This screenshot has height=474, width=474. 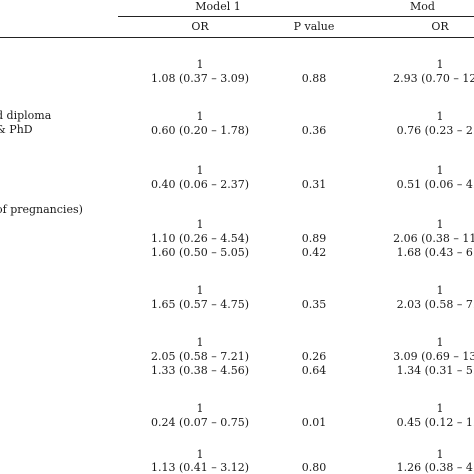 What do you see at coordinates (200, 130) in the screenshot?
I see `cell-or1: 0.60 (0.20 – 1.78)` at bounding box center [200, 130].